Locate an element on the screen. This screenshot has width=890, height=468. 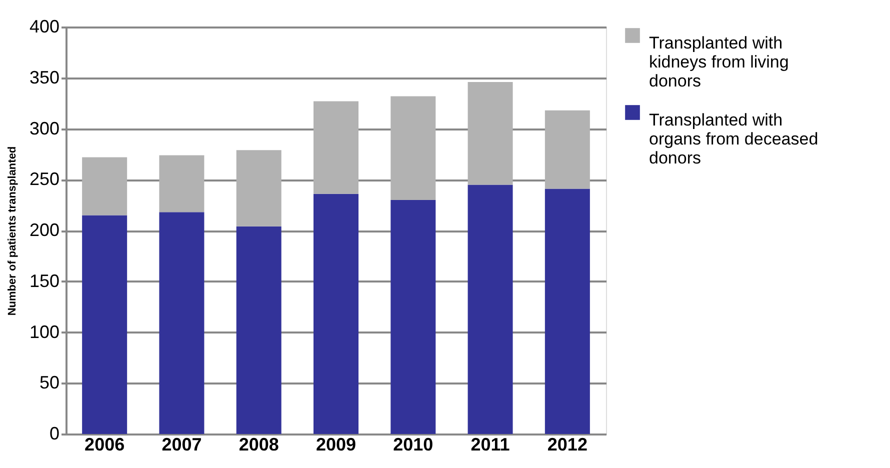
x-tick-label: 2009 is located at coordinates (336, 444).